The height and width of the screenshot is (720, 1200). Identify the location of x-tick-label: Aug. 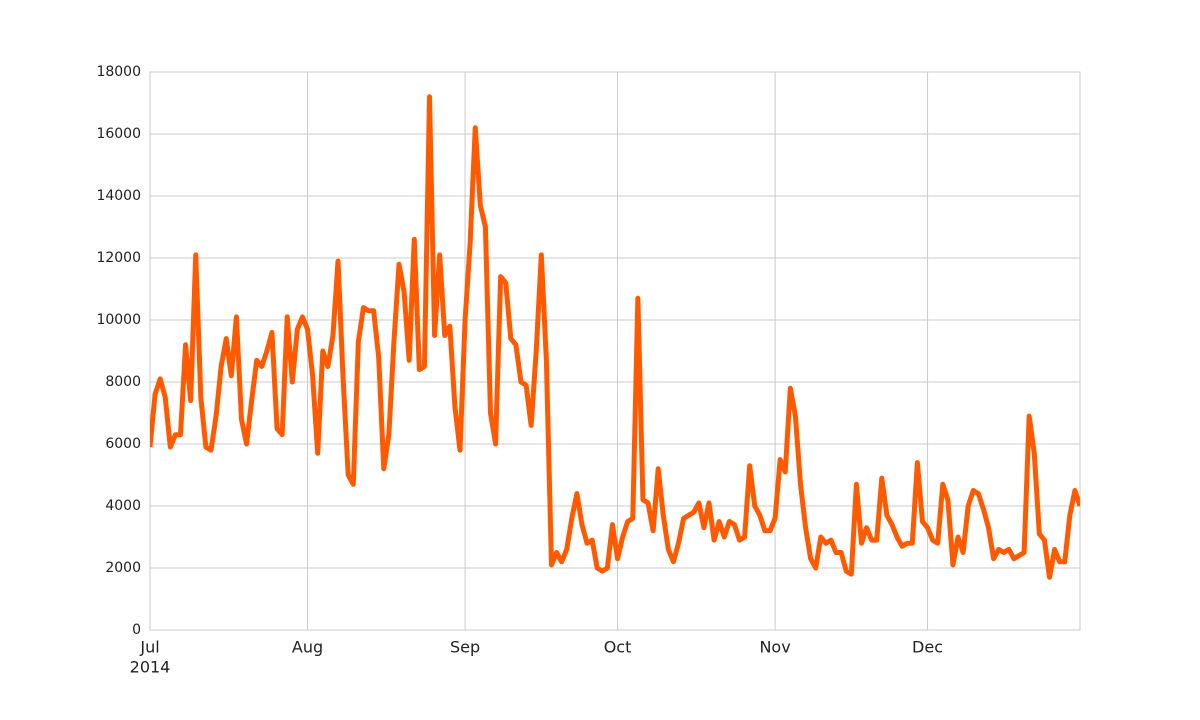
(307, 647).